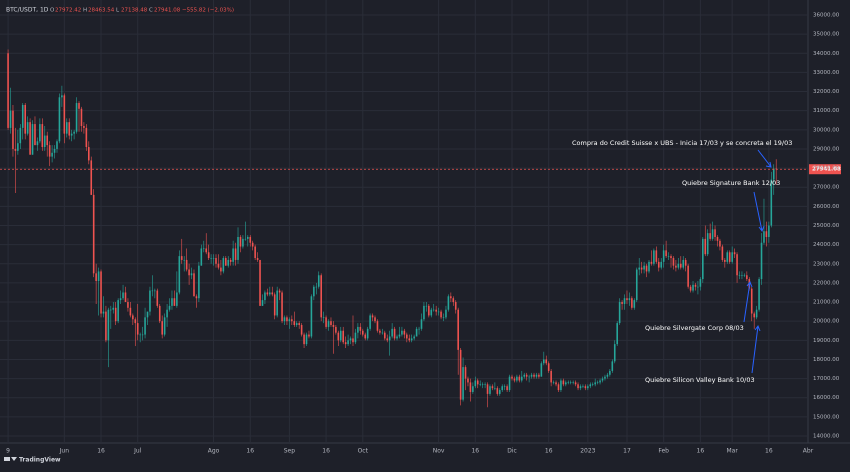 This screenshot has width=850, height=472. What do you see at coordinates (826, 35) in the screenshot?
I see `y-tick-label: 35000.00` at bounding box center [826, 35].